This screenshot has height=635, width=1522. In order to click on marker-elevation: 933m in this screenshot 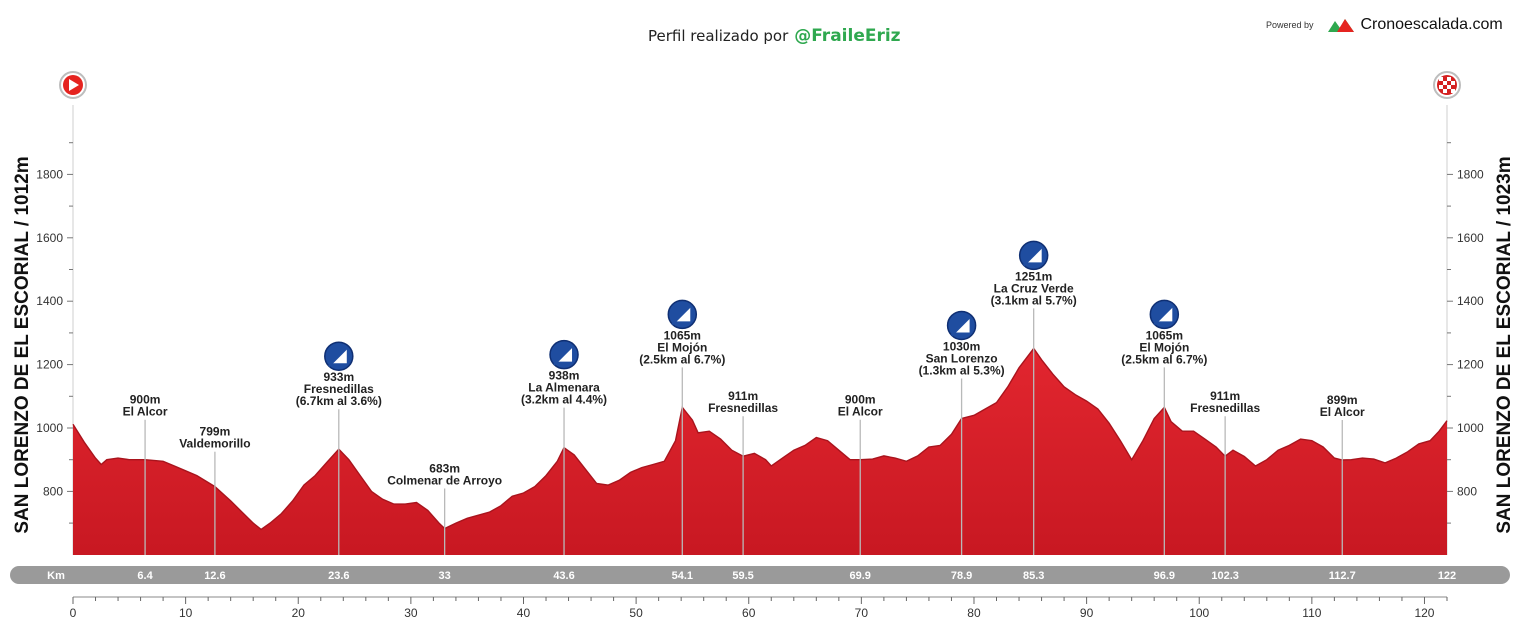, I will do `click(338, 377)`.